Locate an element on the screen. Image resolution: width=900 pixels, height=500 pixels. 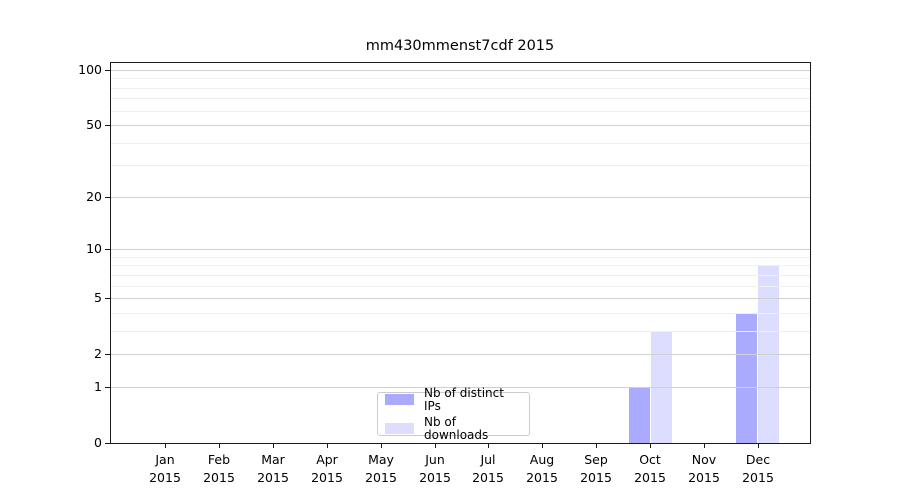
spine-left is located at coordinates (110, 253).